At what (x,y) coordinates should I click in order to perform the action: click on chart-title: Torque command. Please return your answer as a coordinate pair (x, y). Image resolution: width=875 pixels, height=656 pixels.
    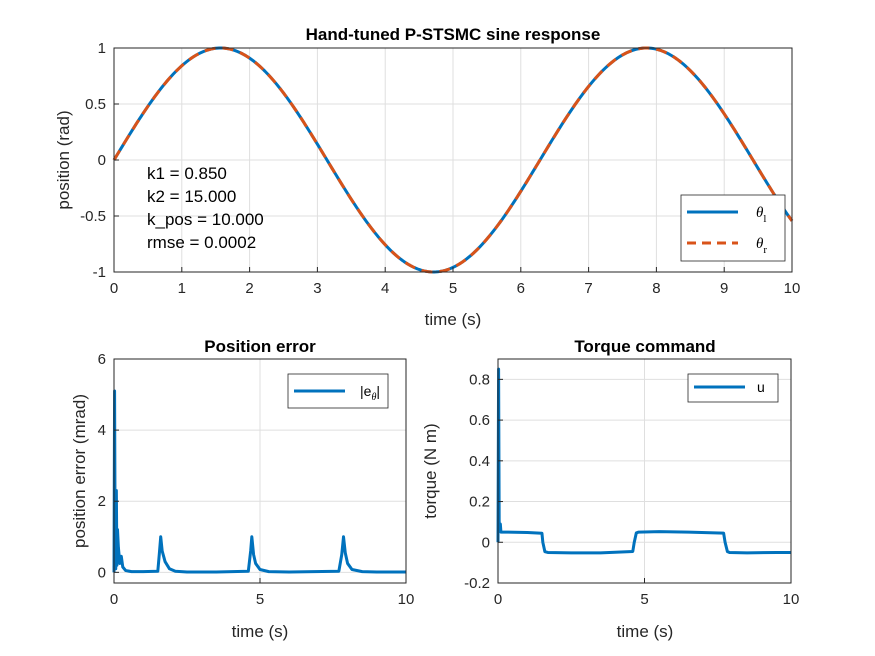
    Looking at the image, I should click on (644, 346).